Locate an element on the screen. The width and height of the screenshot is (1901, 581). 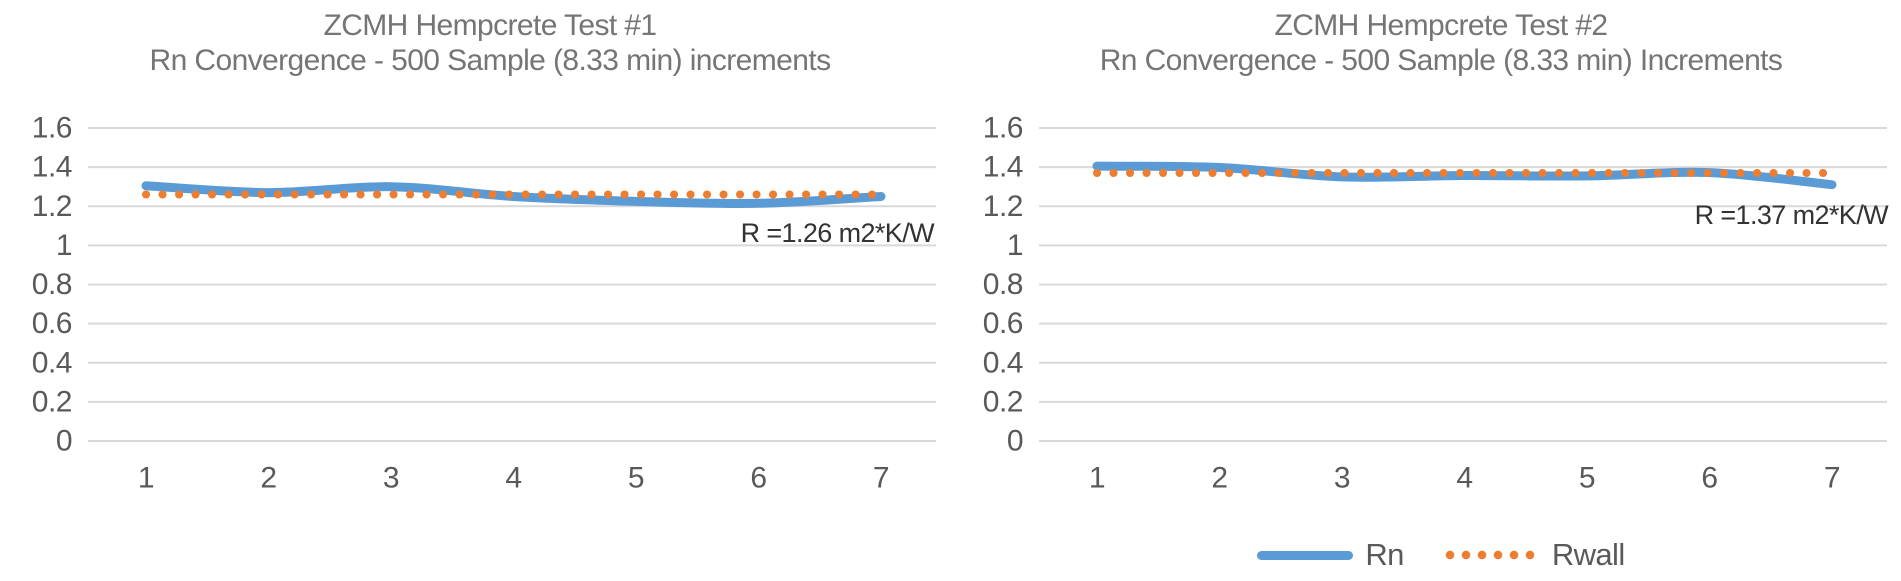
chart-title-2: ZCMH Hempcrete Test #2 is located at coordinates (1441, 25).